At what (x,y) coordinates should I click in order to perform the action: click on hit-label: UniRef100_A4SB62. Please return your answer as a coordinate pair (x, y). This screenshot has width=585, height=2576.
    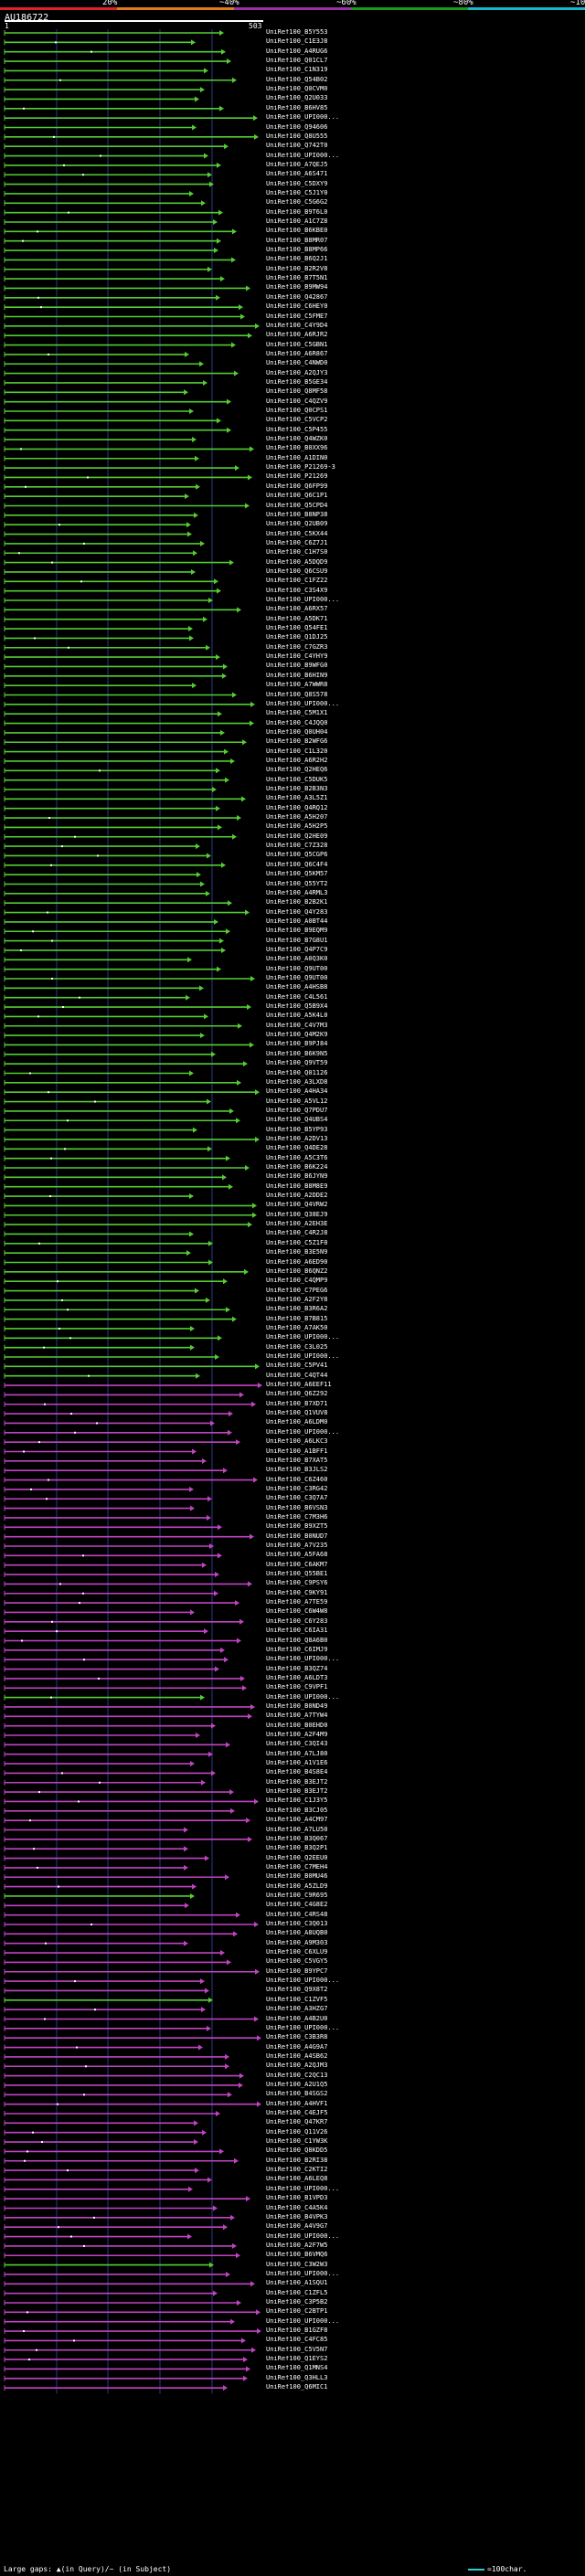
    Looking at the image, I should click on (297, 2056).